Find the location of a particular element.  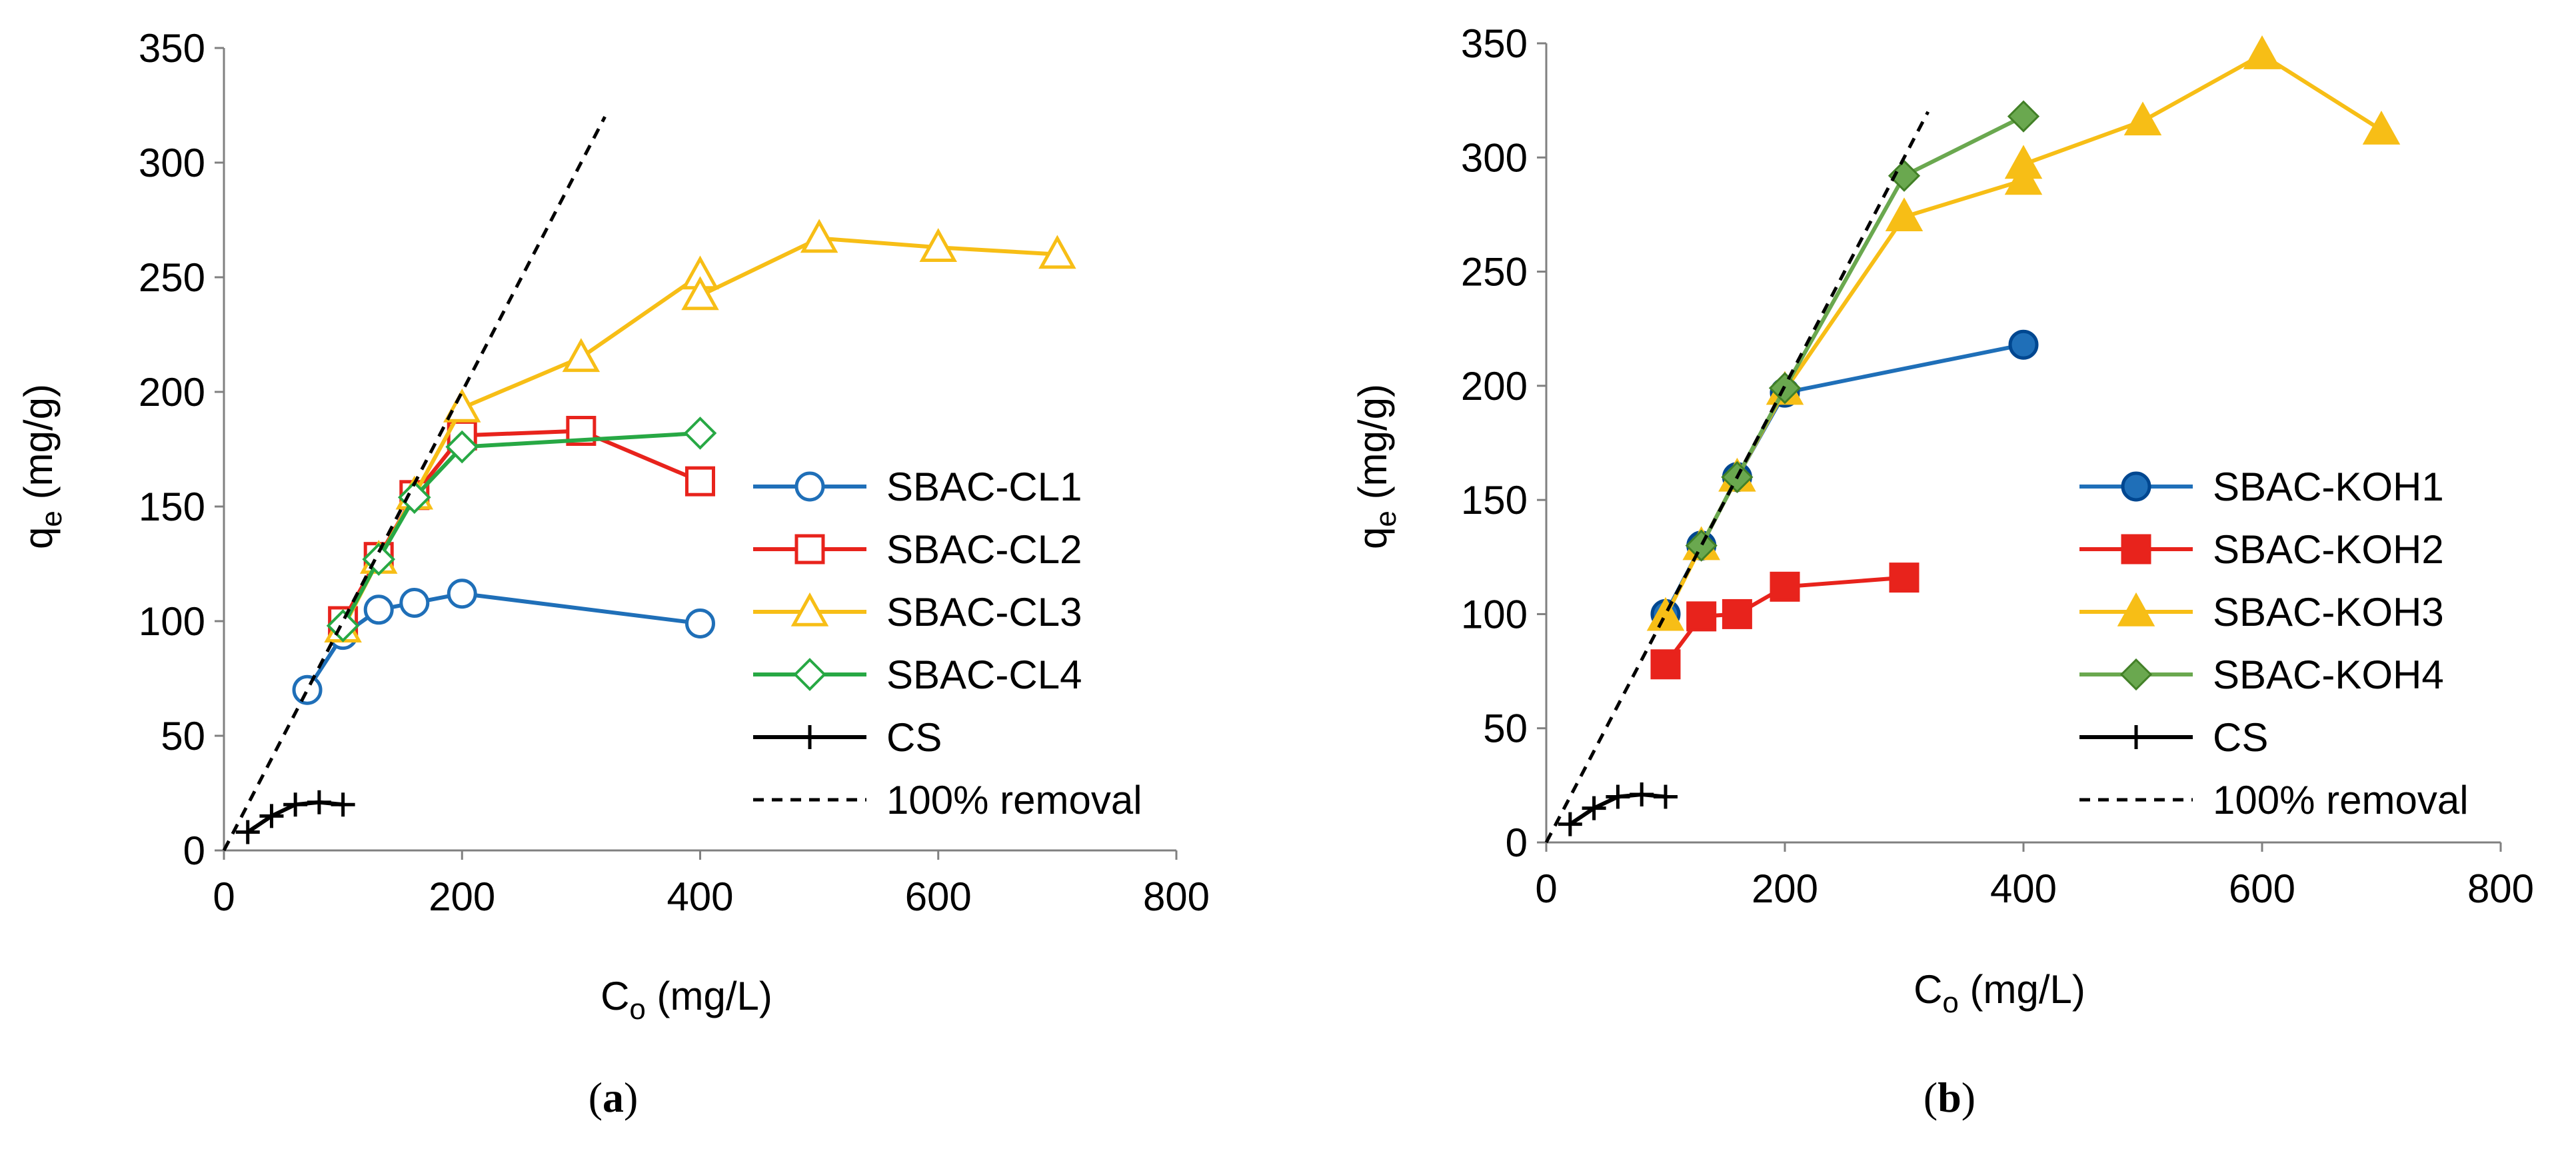

series-line-sbac-koh1 is located at coordinates (1844, 479).